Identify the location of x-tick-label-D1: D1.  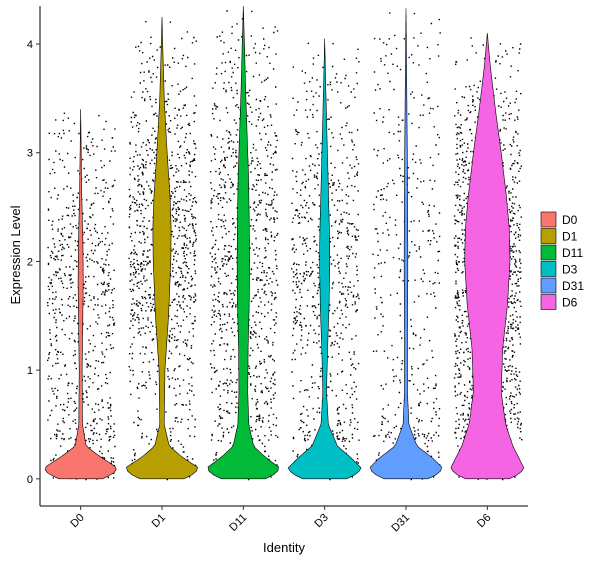
(159, 521).